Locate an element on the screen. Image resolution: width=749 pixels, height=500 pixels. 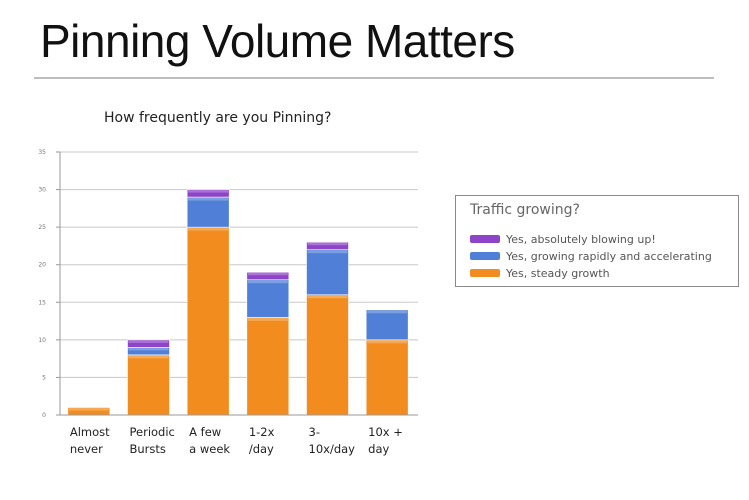
legend-item: Yes, absolutely blowing up! is located at coordinates (563, 239).